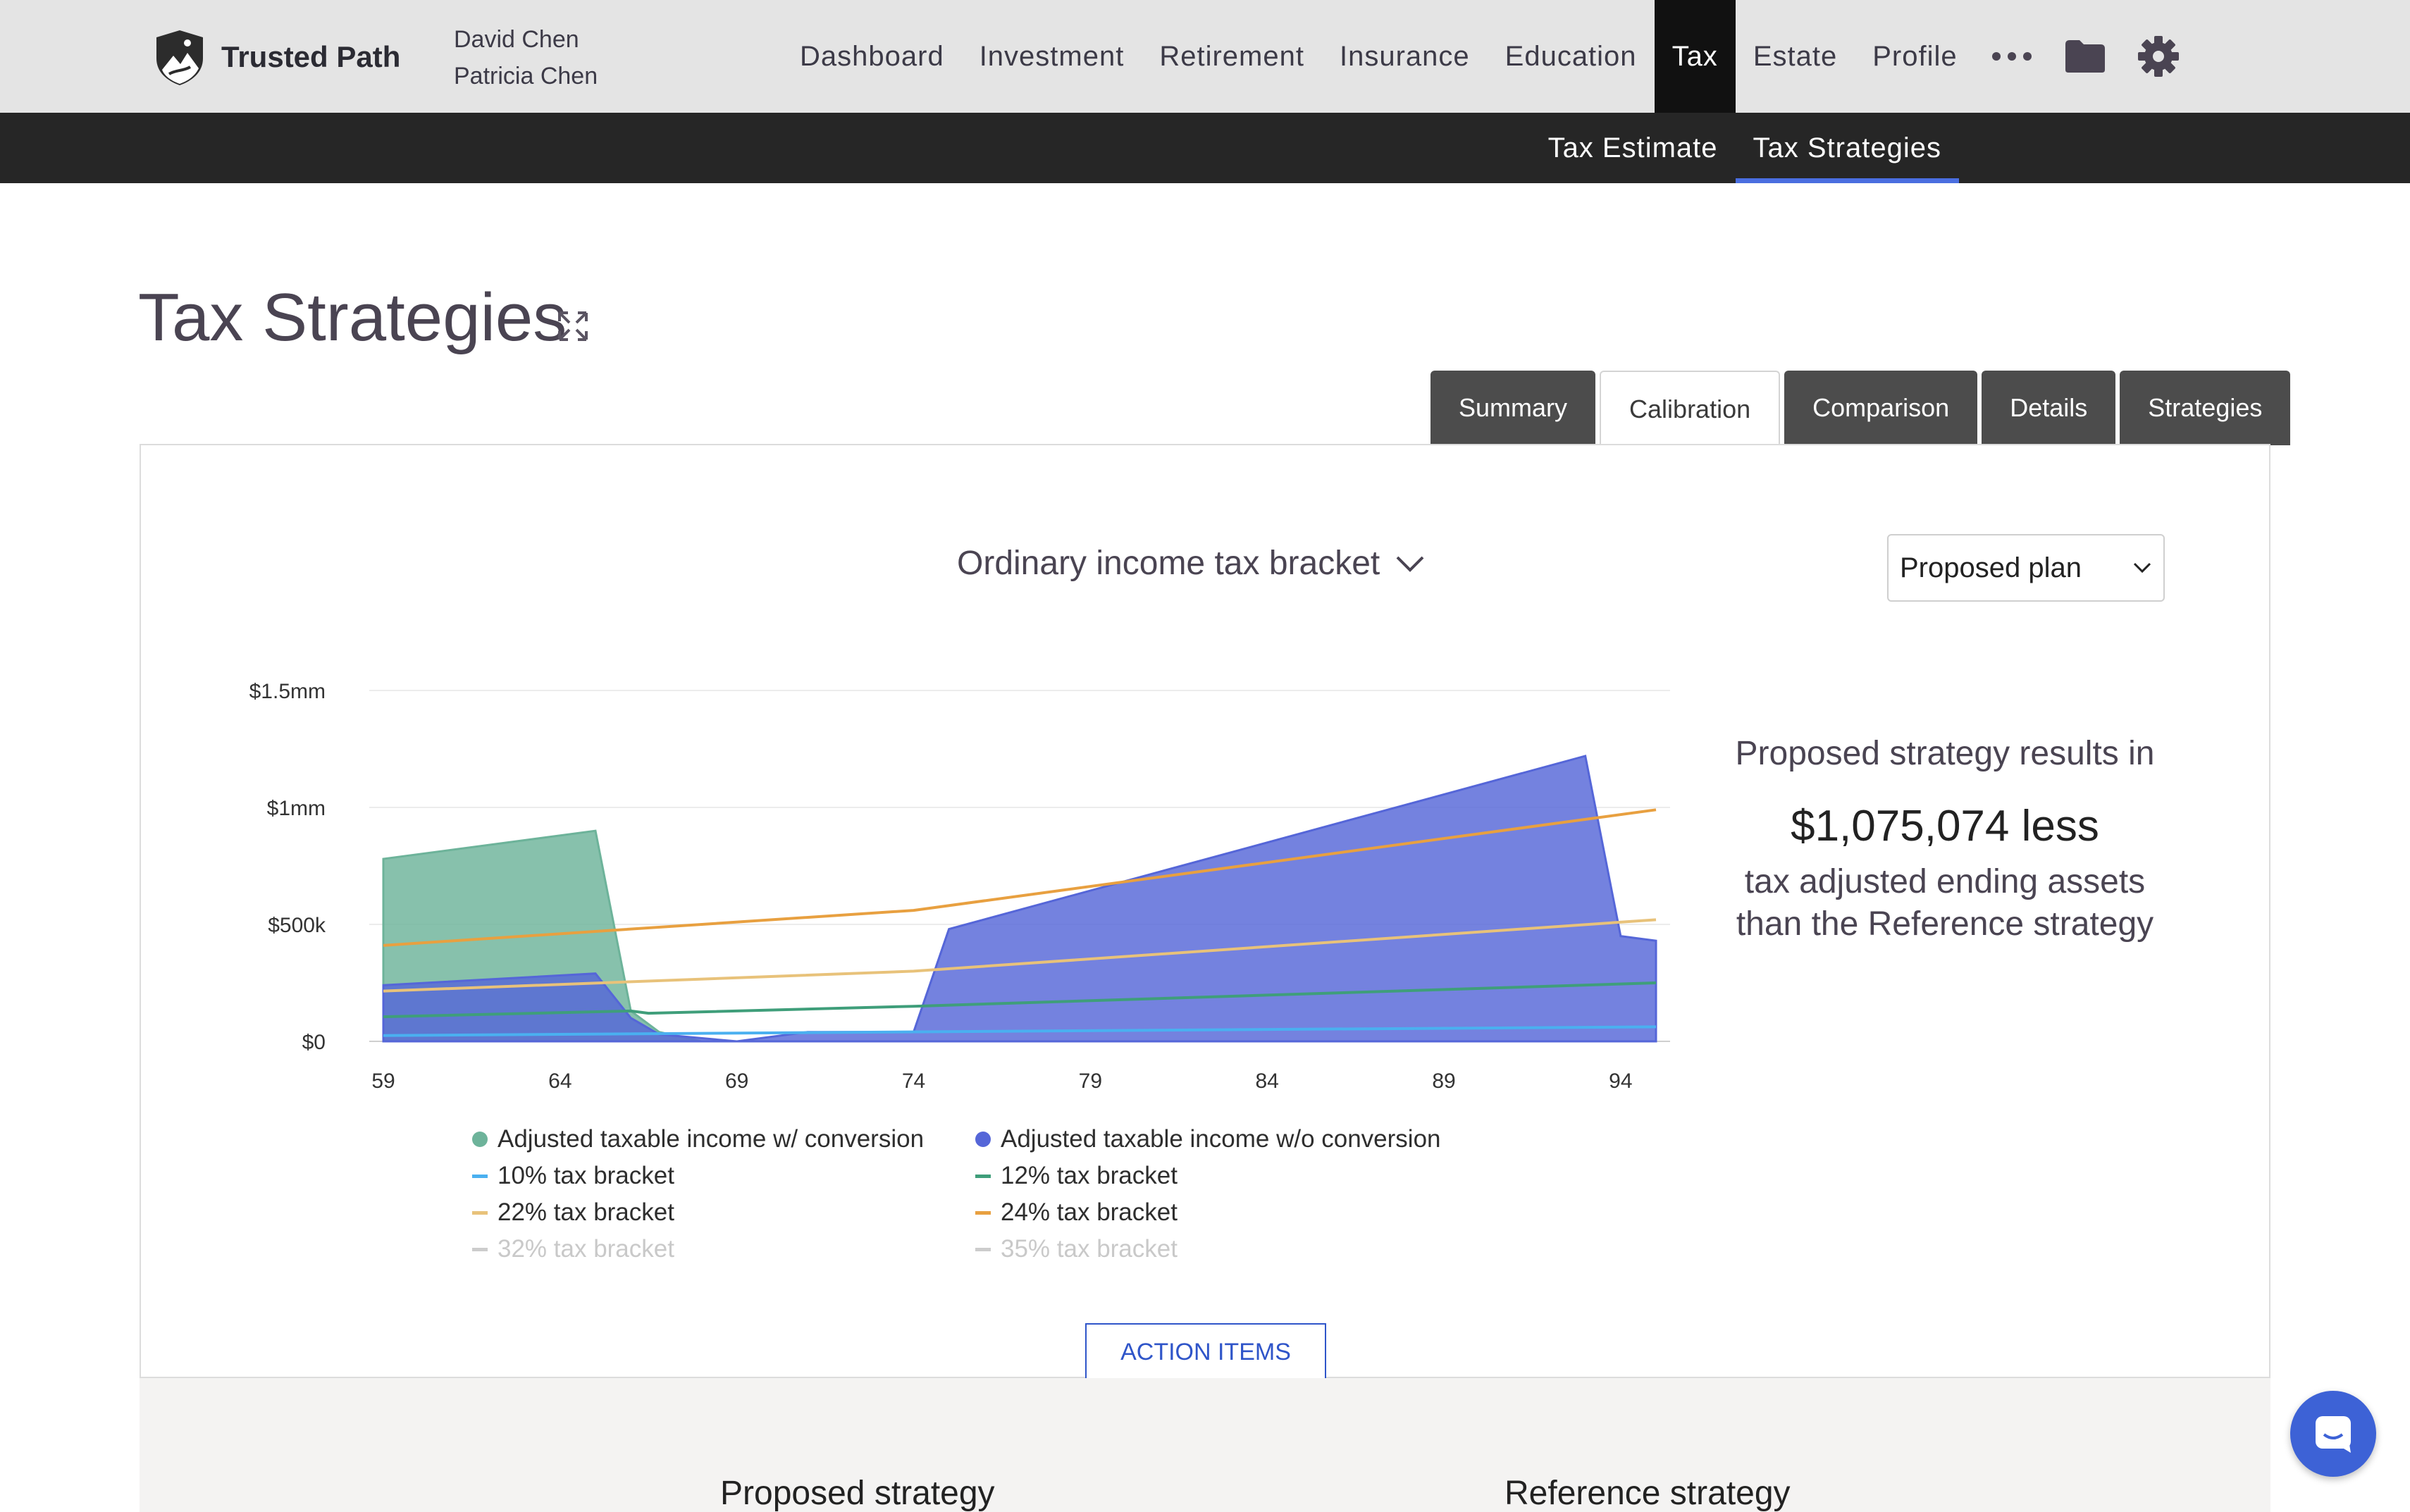  What do you see at coordinates (573, 326) in the screenshot?
I see `expand-icon` at bounding box center [573, 326].